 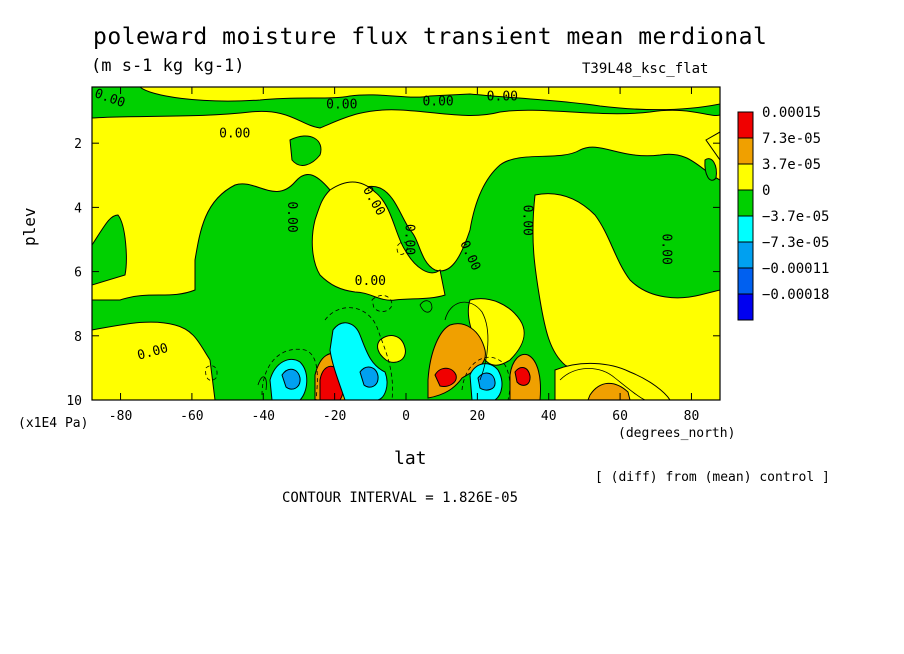 What do you see at coordinates (692, 416) in the screenshot?
I see `x-tick-label: 80` at bounding box center [692, 416].